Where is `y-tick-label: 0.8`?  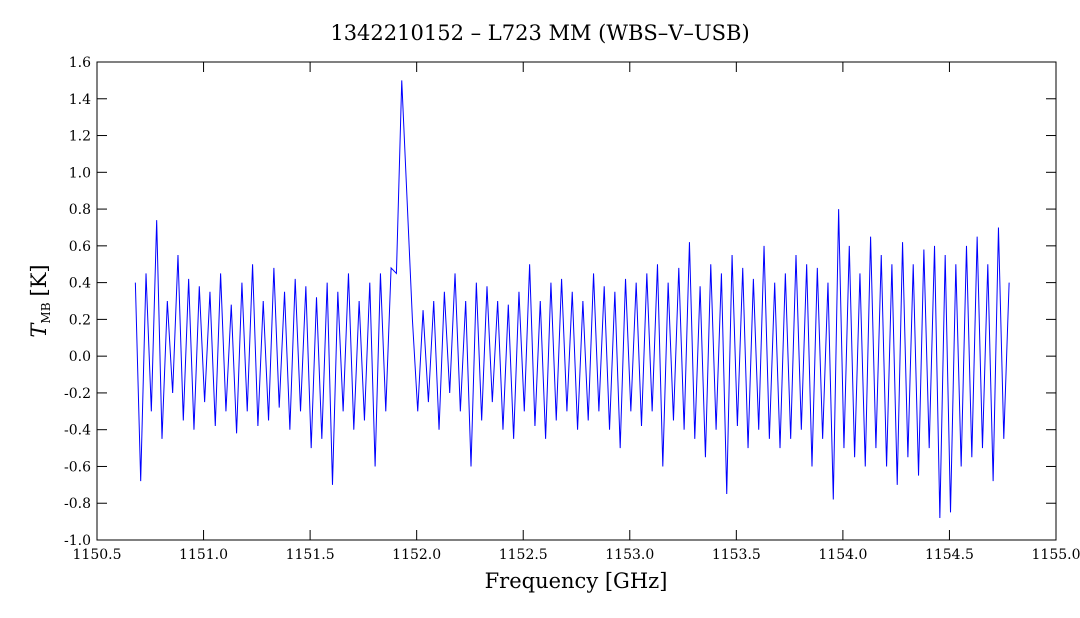
y-tick-label: 0.8 is located at coordinates (80, 210).